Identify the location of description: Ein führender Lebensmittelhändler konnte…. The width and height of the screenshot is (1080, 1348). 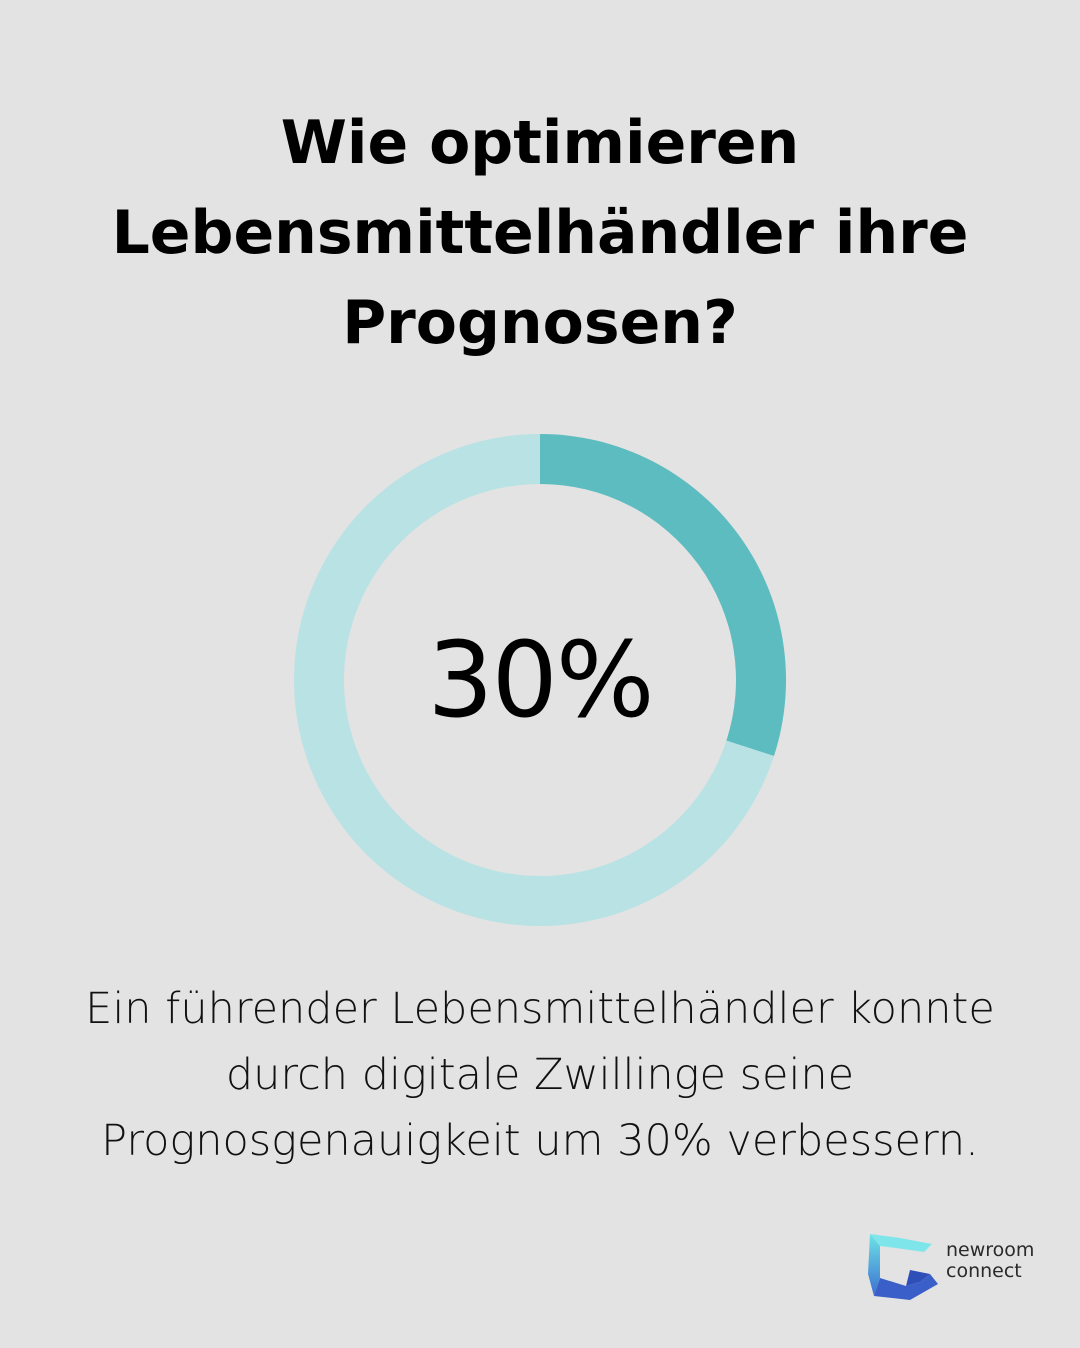
(540, 1075).